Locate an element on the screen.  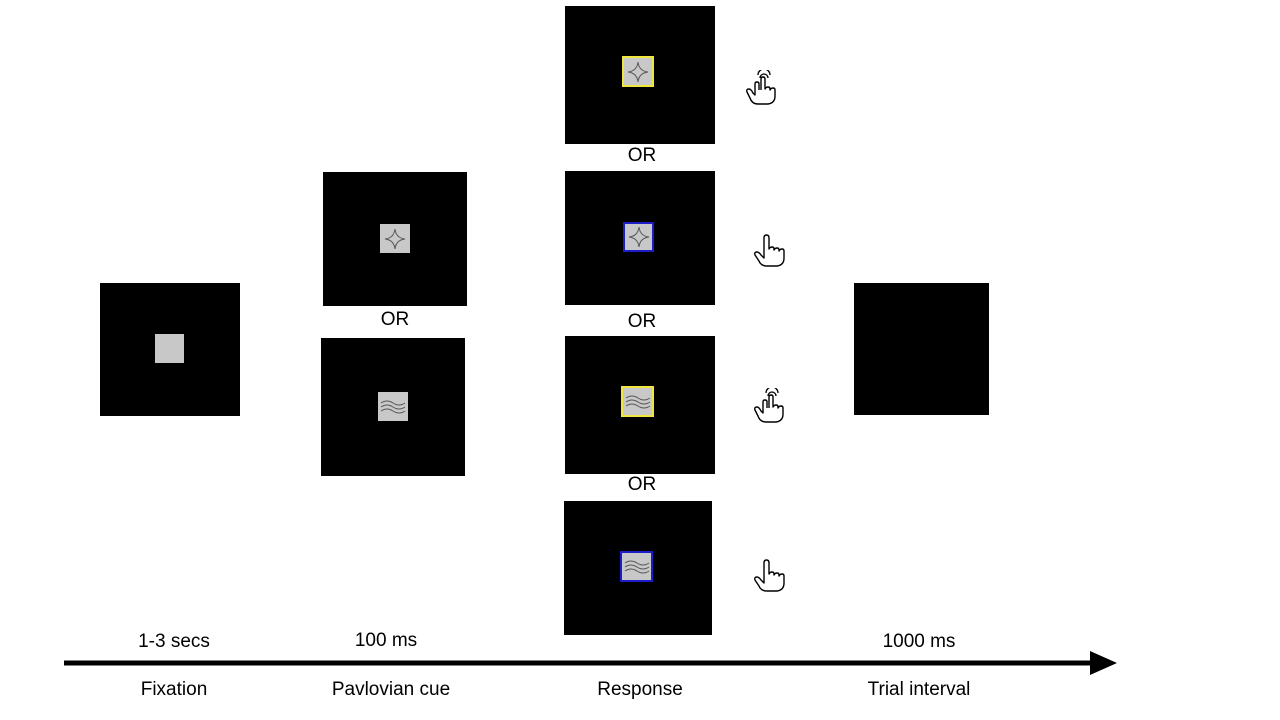
cue-stimulus-star is located at coordinates (395, 238).